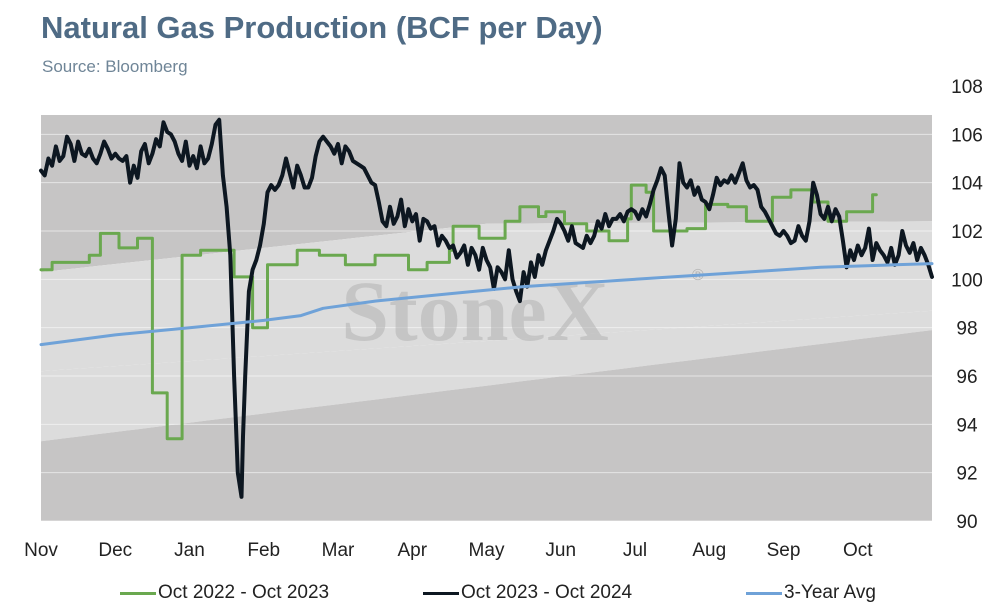 This screenshot has height=614, width=994. Describe the element at coordinates (966, 474) in the screenshot. I see `y-tick-label: 92` at that location.